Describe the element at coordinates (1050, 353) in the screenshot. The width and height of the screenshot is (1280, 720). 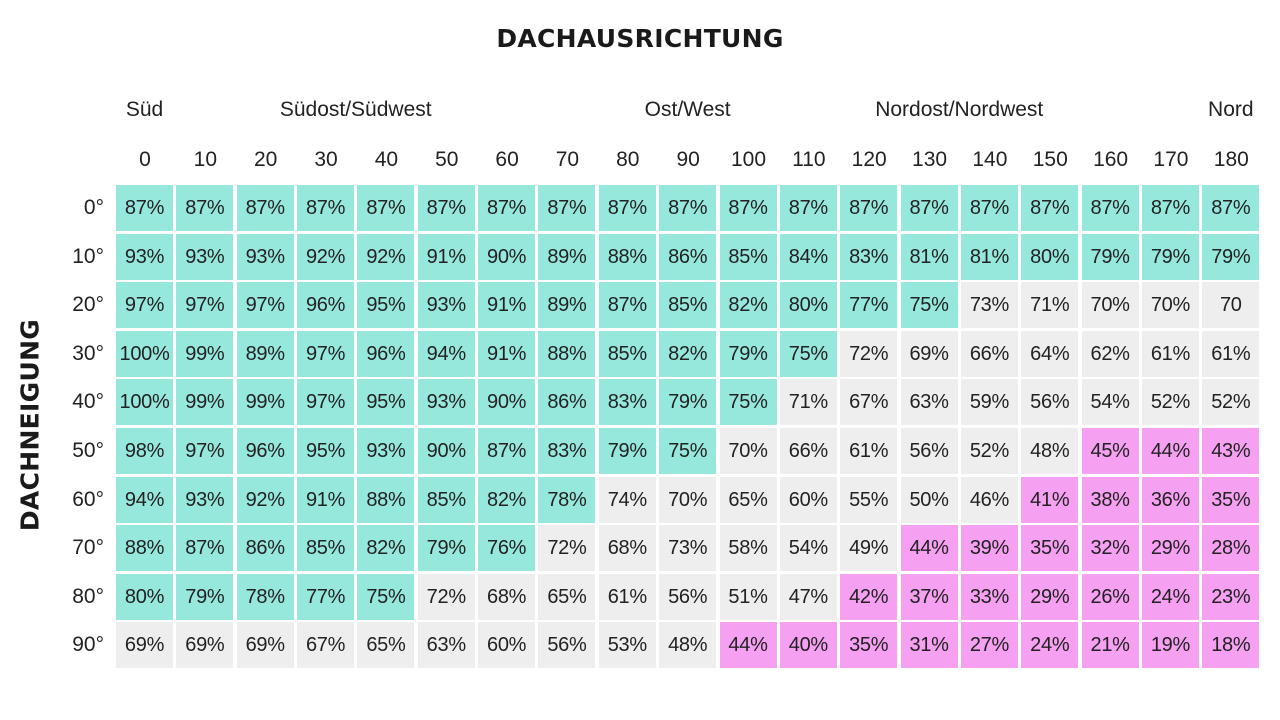
I see `heatmap-cell: 64%` at that location.